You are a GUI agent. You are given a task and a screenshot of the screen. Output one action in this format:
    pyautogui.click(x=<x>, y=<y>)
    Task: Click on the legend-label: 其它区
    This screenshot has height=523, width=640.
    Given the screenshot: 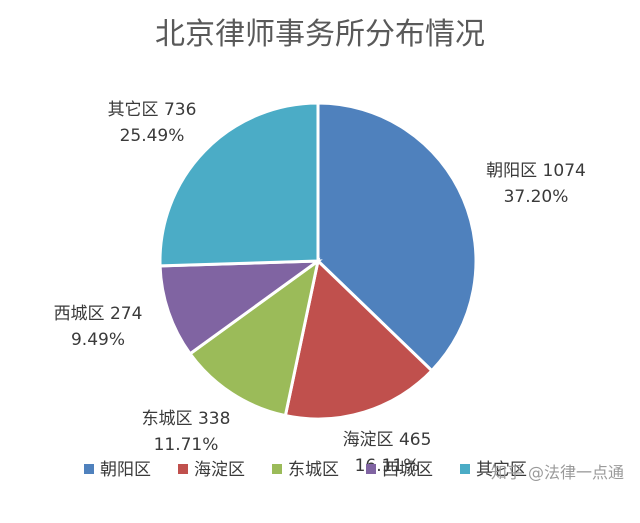 What is the action you would take?
    pyautogui.click(x=501, y=470)
    